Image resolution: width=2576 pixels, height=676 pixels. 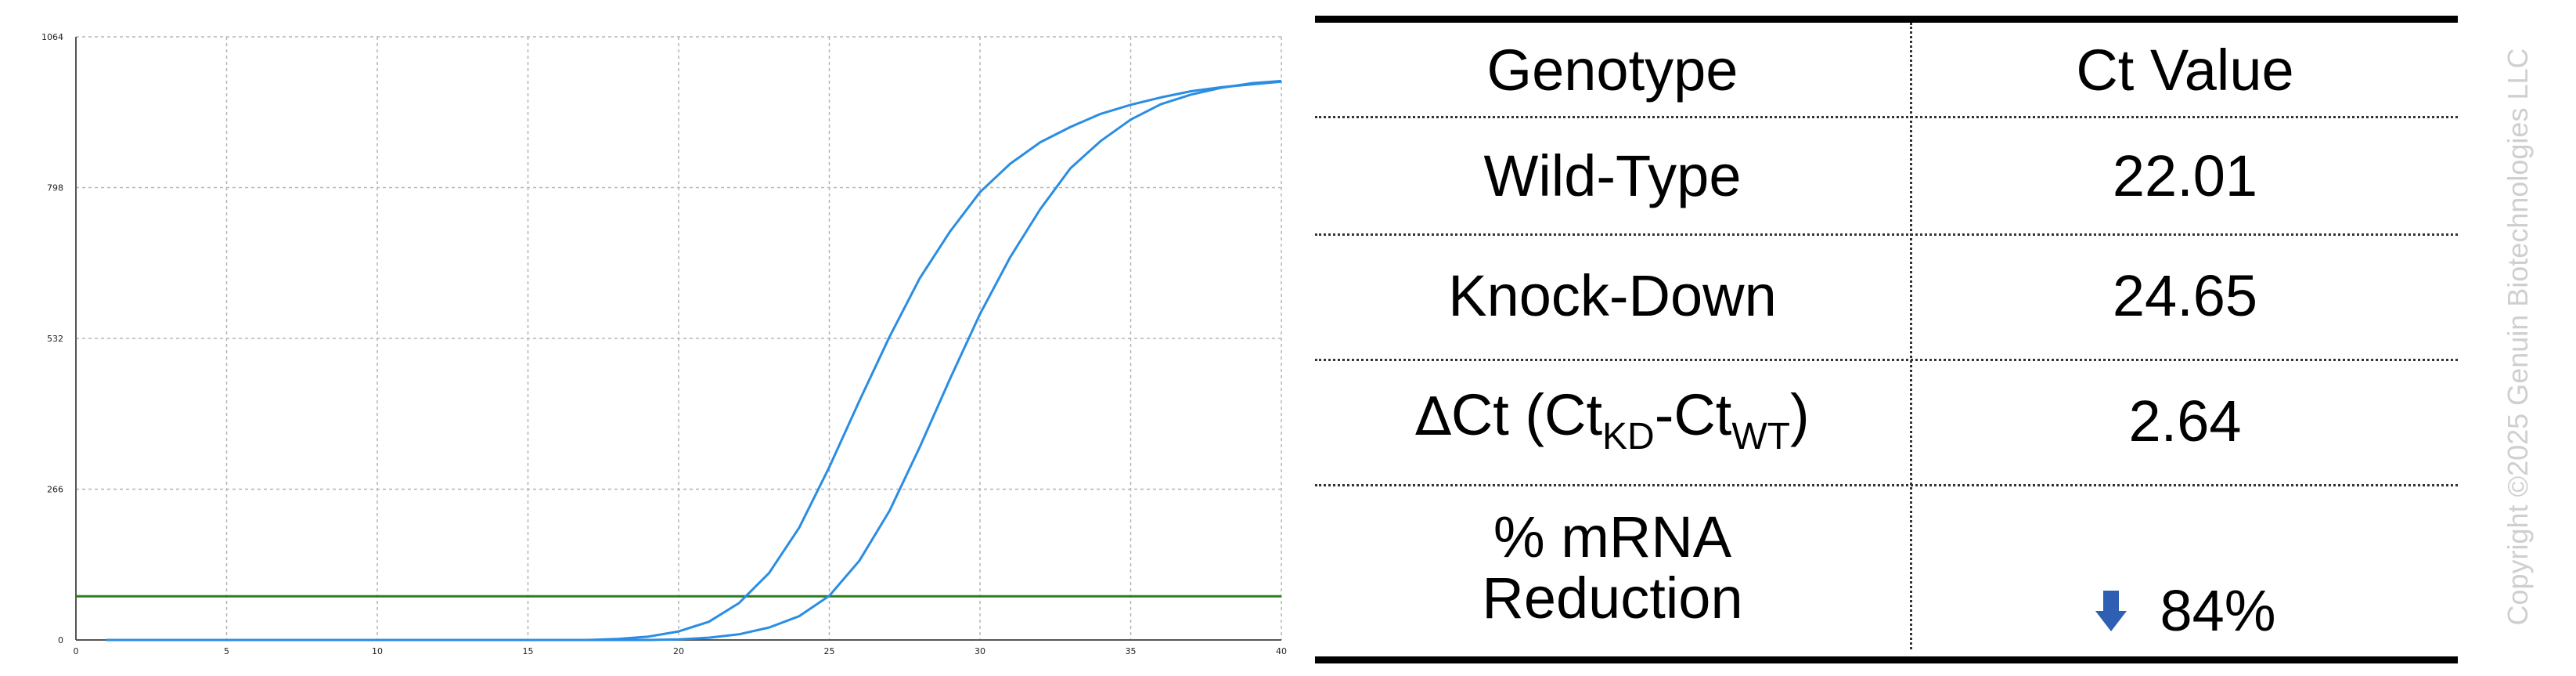 I want to click on y-tick-label: 0, so click(x=60, y=640).